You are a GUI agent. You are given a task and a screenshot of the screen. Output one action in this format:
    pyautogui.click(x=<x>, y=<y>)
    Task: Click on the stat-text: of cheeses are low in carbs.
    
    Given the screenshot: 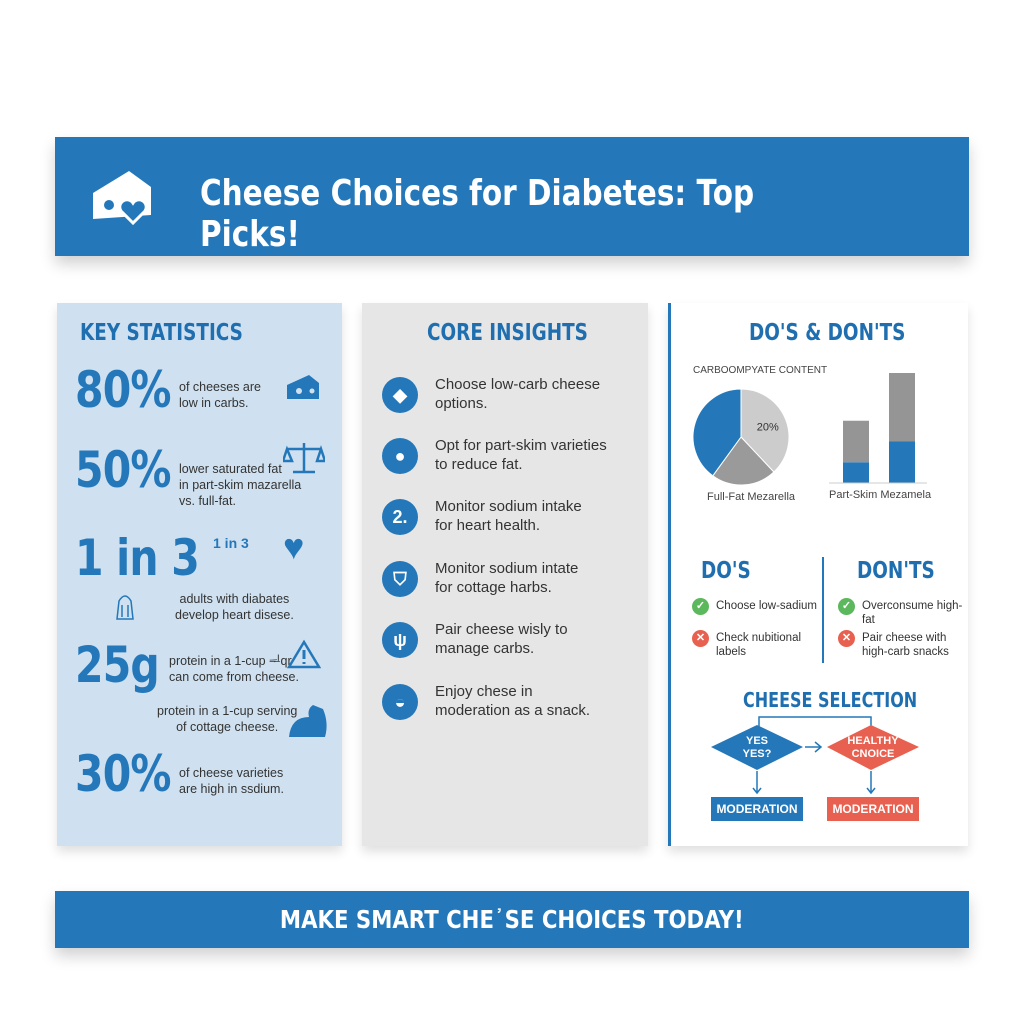 What is the action you would take?
    pyautogui.click(x=220, y=395)
    